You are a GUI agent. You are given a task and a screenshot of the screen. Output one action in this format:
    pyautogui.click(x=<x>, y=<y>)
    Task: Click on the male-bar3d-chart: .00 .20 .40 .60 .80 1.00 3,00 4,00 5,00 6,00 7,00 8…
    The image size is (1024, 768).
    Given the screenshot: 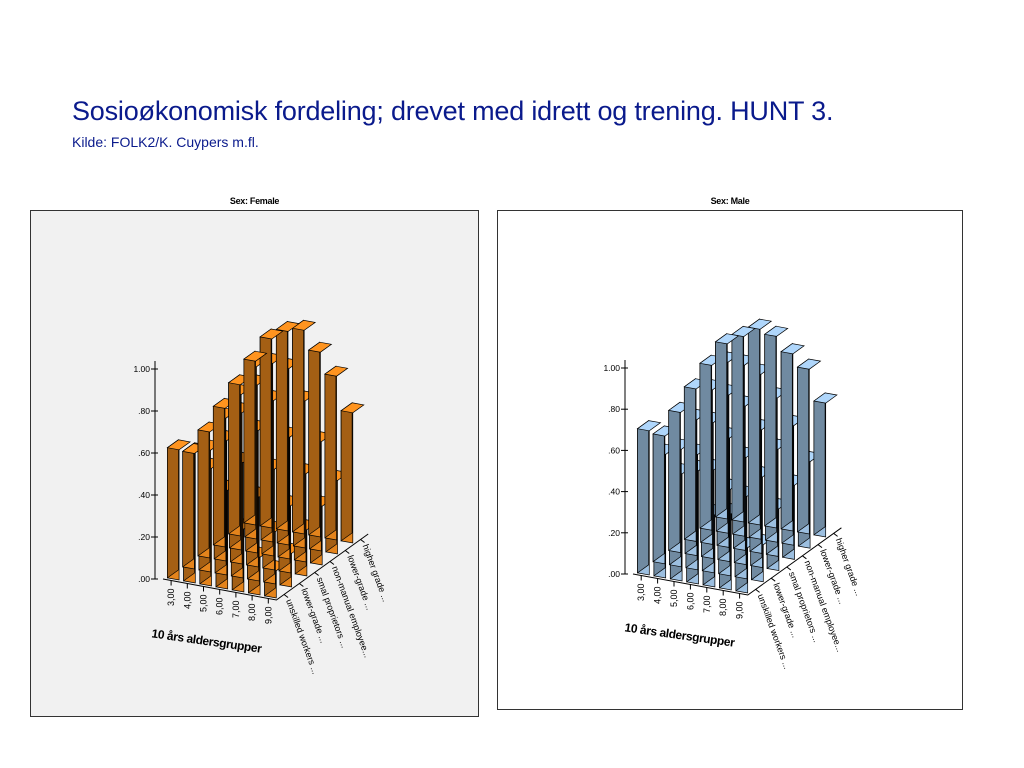 What is the action you would take?
    pyautogui.click(x=733, y=494)
    